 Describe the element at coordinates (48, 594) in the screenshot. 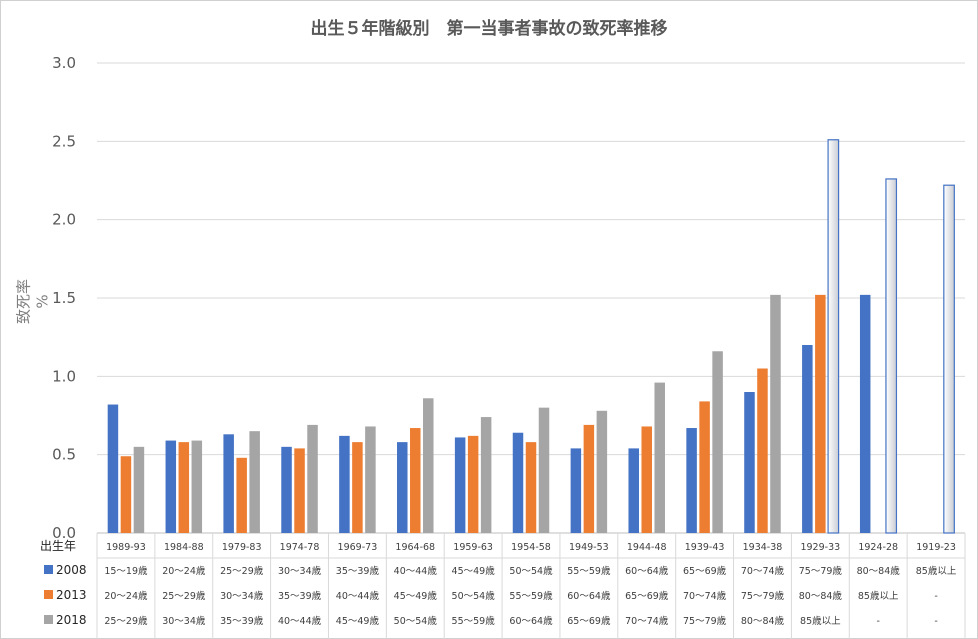

I see `legend-key-2013` at that location.